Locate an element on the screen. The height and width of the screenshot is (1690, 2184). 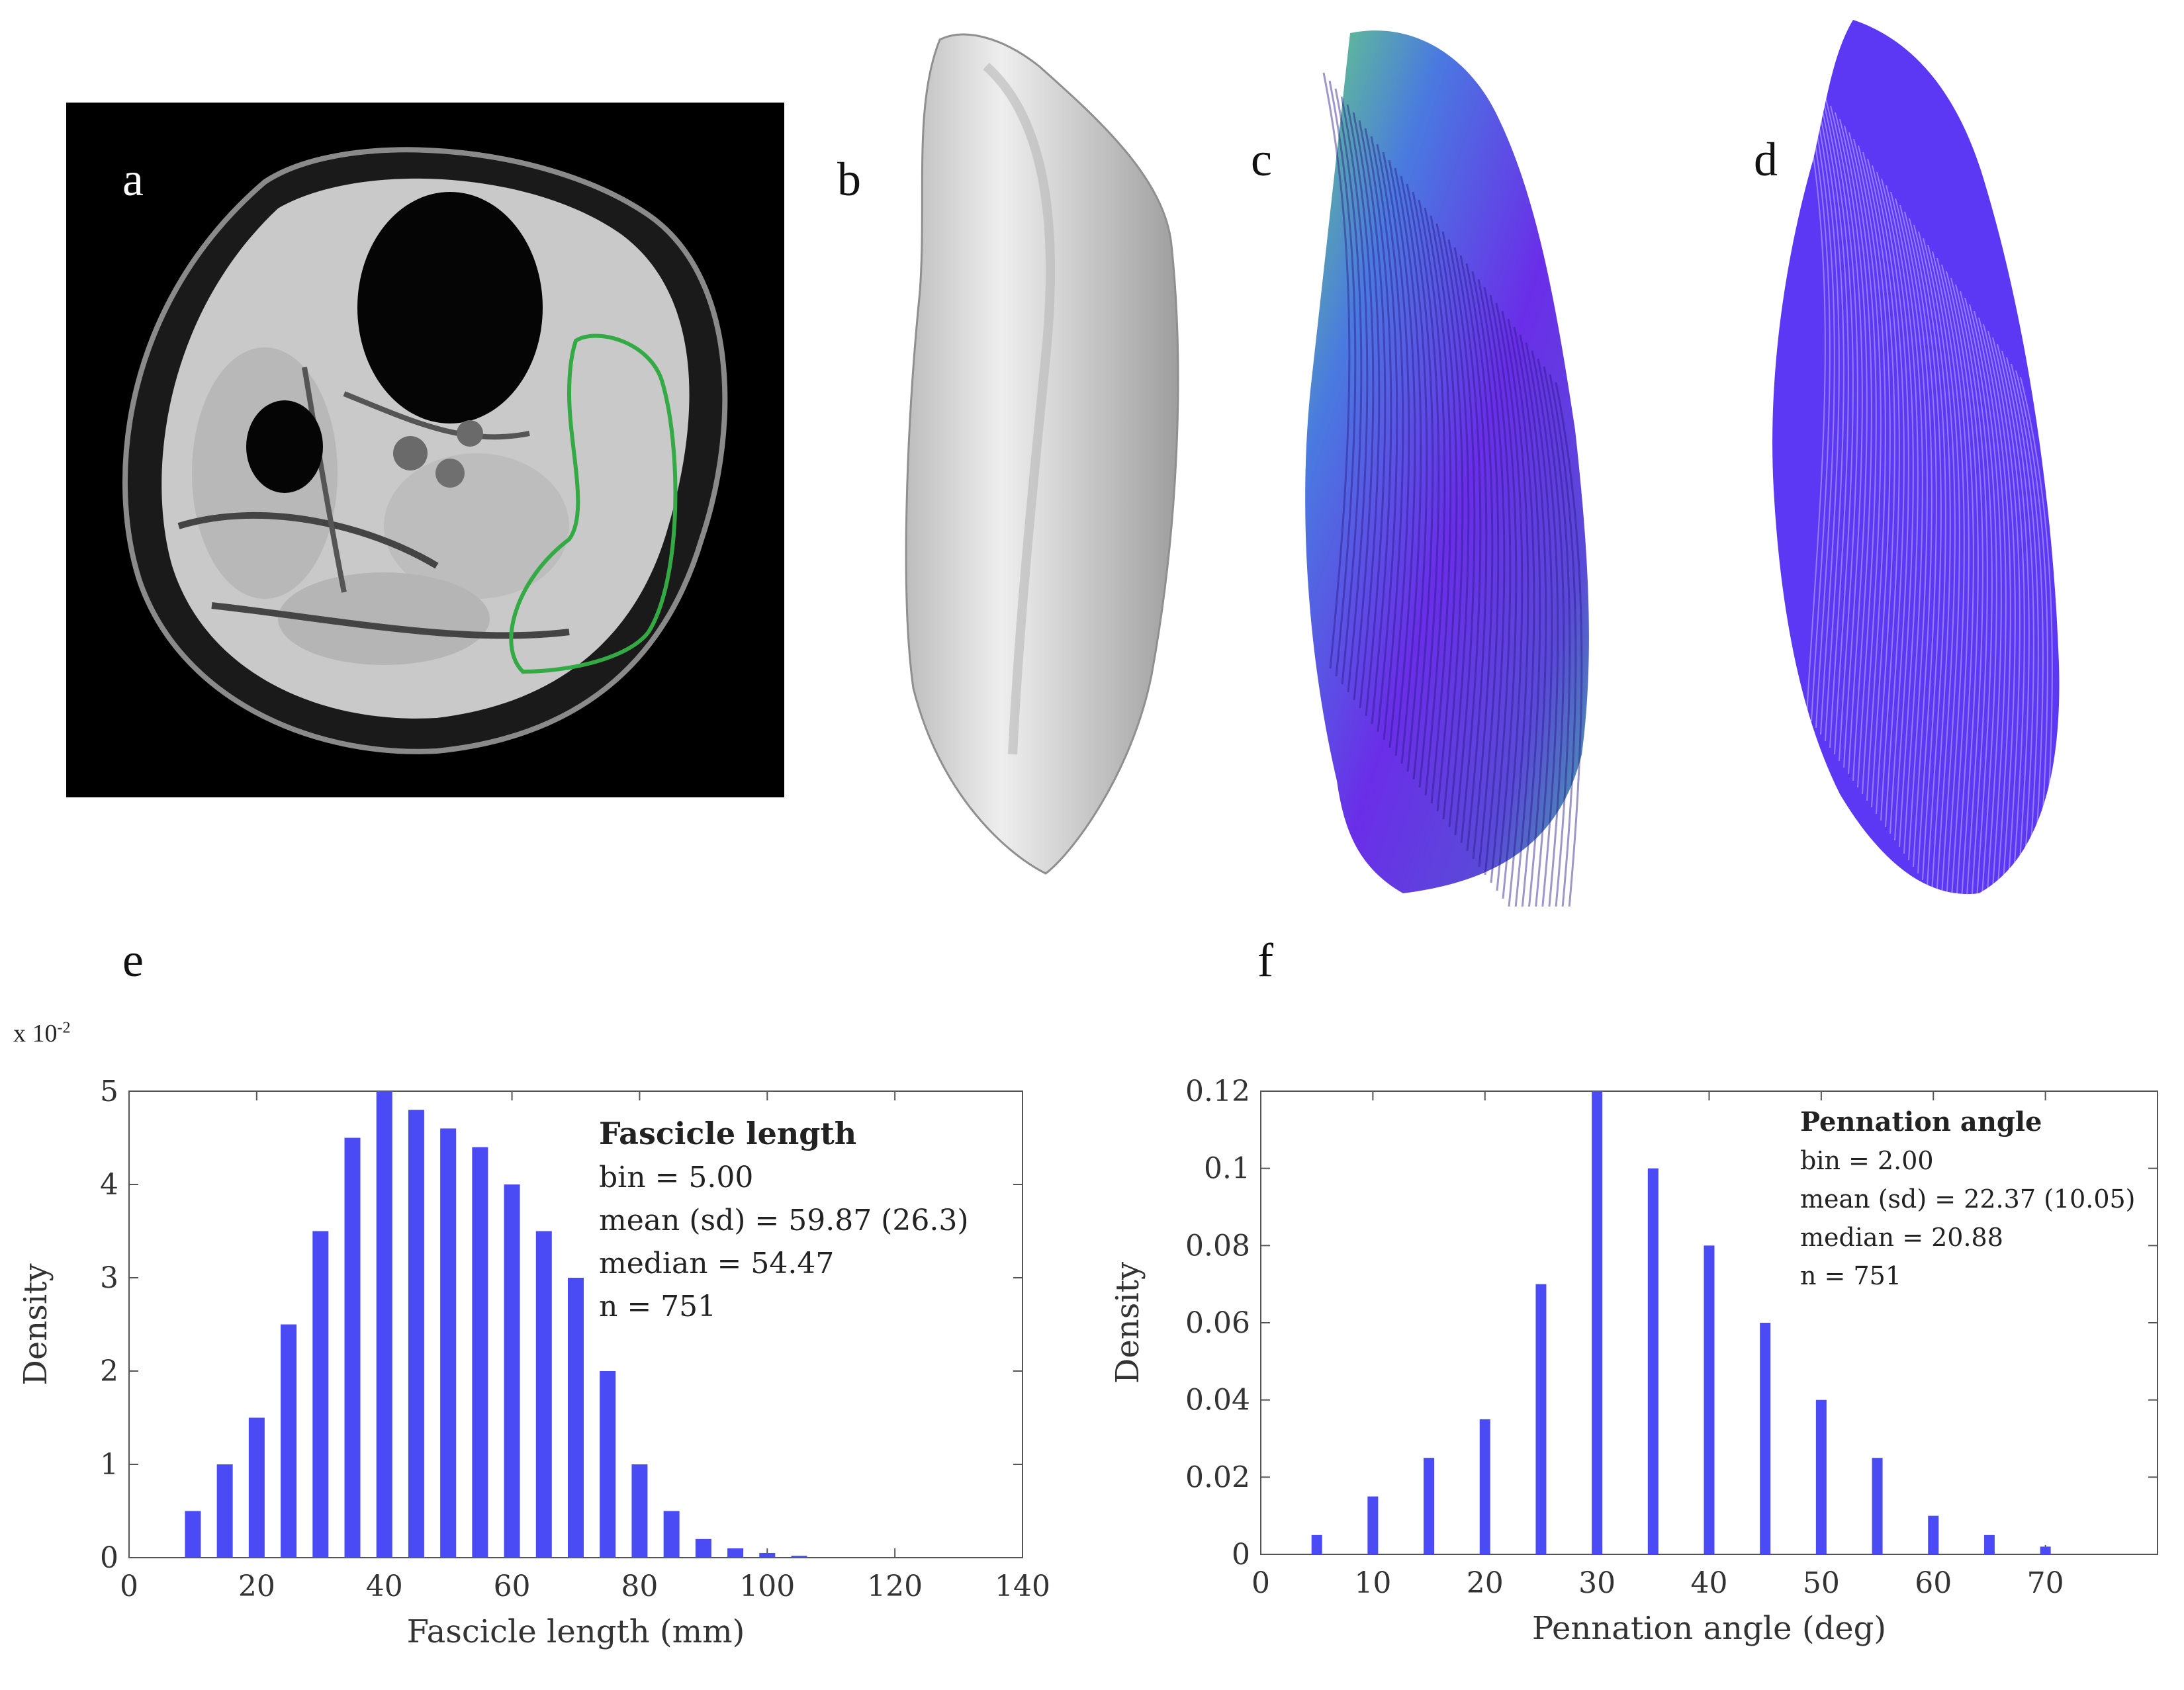
pa-legend-line: n = 751 is located at coordinates (1851, 1275).